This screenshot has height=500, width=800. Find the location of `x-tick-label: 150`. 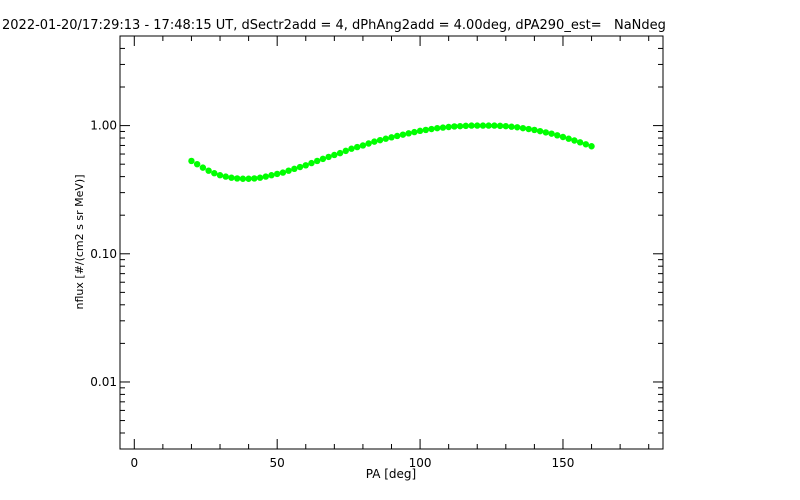

x-tick-label: 150 is located at coordinates (563, 463).